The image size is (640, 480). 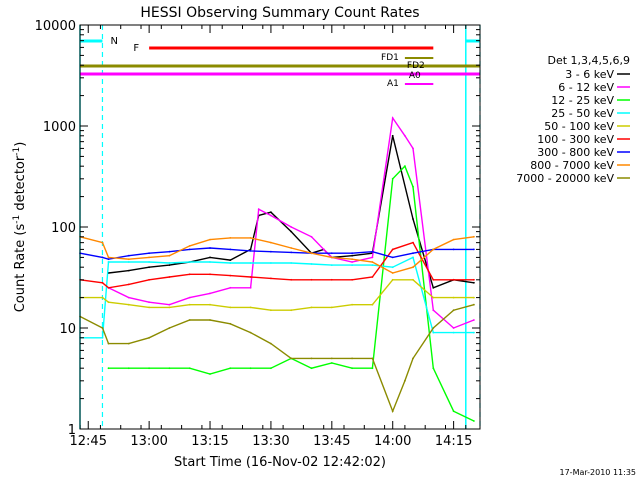 What do you see at coordinates (55, 26) in the screenshot?
I see `y-tick-label: 10000` at bounding box center [55, 26].